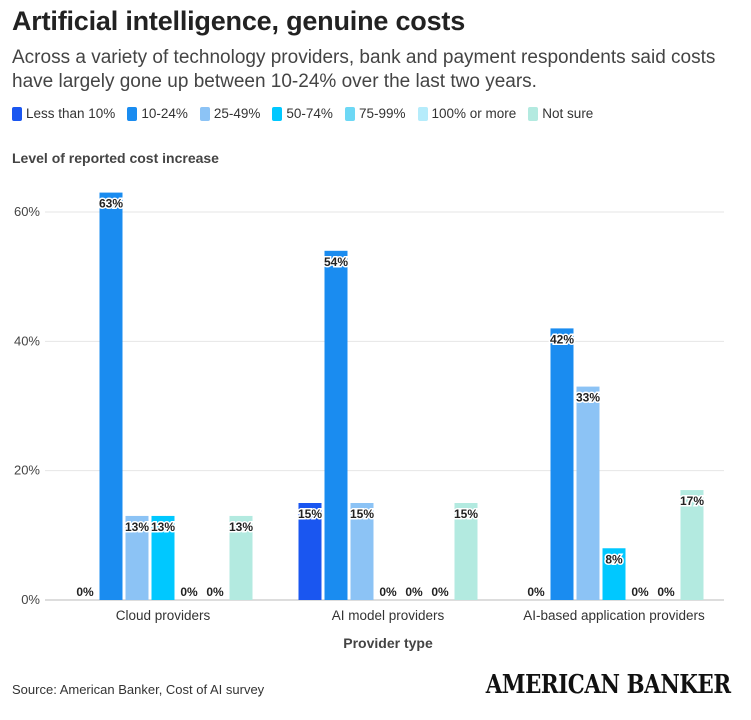 This screenshot has width=751, height=720. Describe the element at coordinates (239, 21) in the screenshot. I see `chart-title: Artificial intelligence, genuine costs` at that location.